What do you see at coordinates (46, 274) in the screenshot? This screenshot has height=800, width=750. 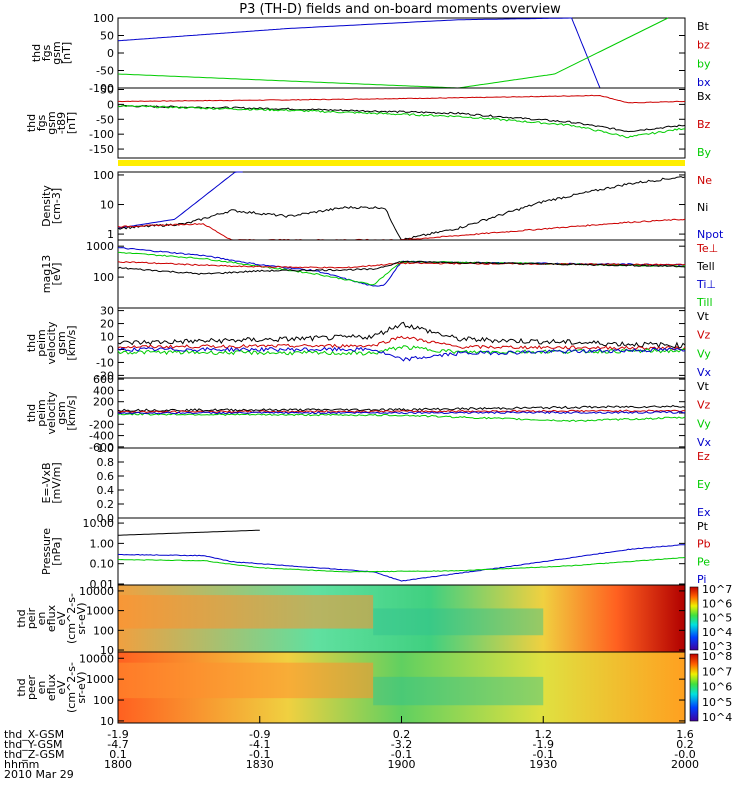 I see `y-axis-label: mag13` at bounding box center [46, 274].